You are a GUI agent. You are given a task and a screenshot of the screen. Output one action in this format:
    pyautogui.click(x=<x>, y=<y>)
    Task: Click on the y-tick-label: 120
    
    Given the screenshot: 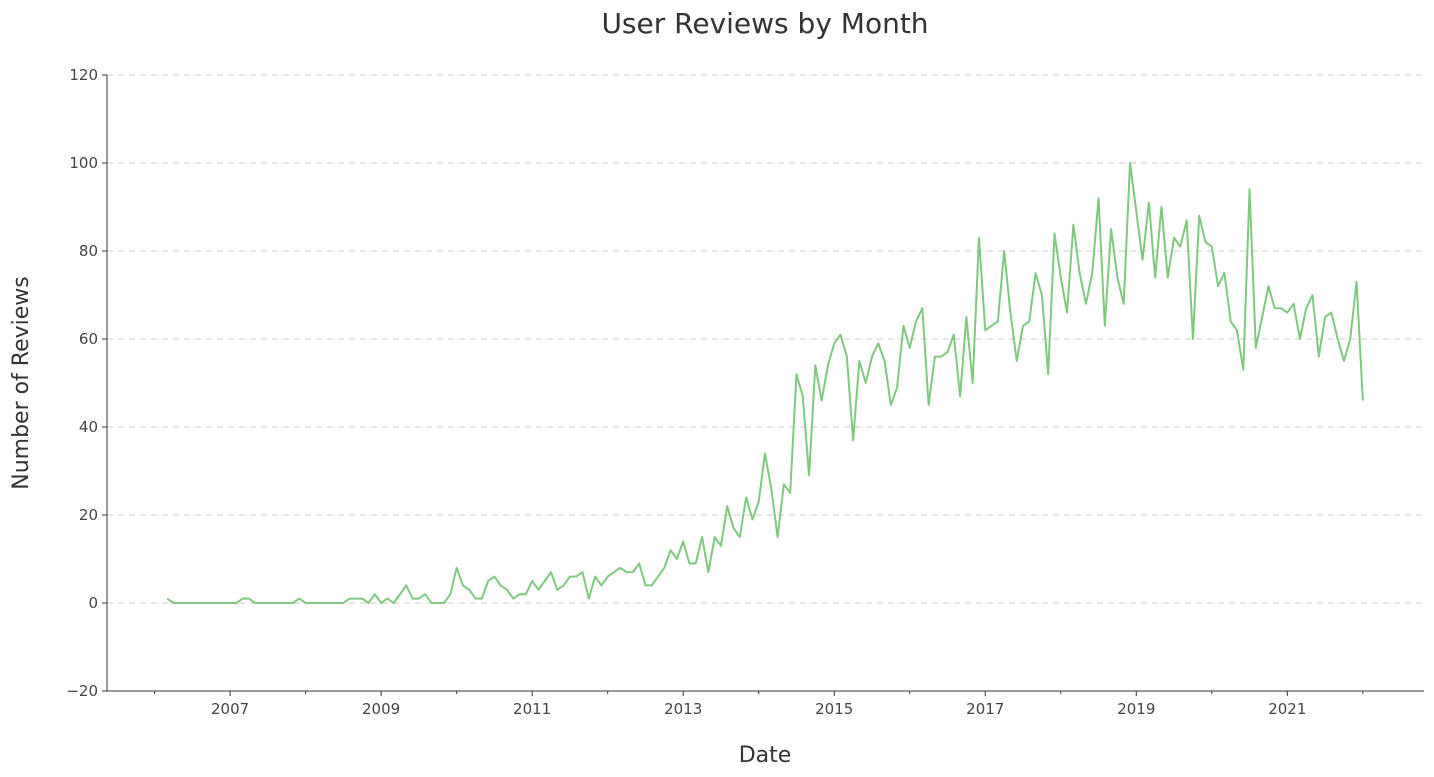 What is the action you would take?
    pyautogui.click(x=83, y=75)
    